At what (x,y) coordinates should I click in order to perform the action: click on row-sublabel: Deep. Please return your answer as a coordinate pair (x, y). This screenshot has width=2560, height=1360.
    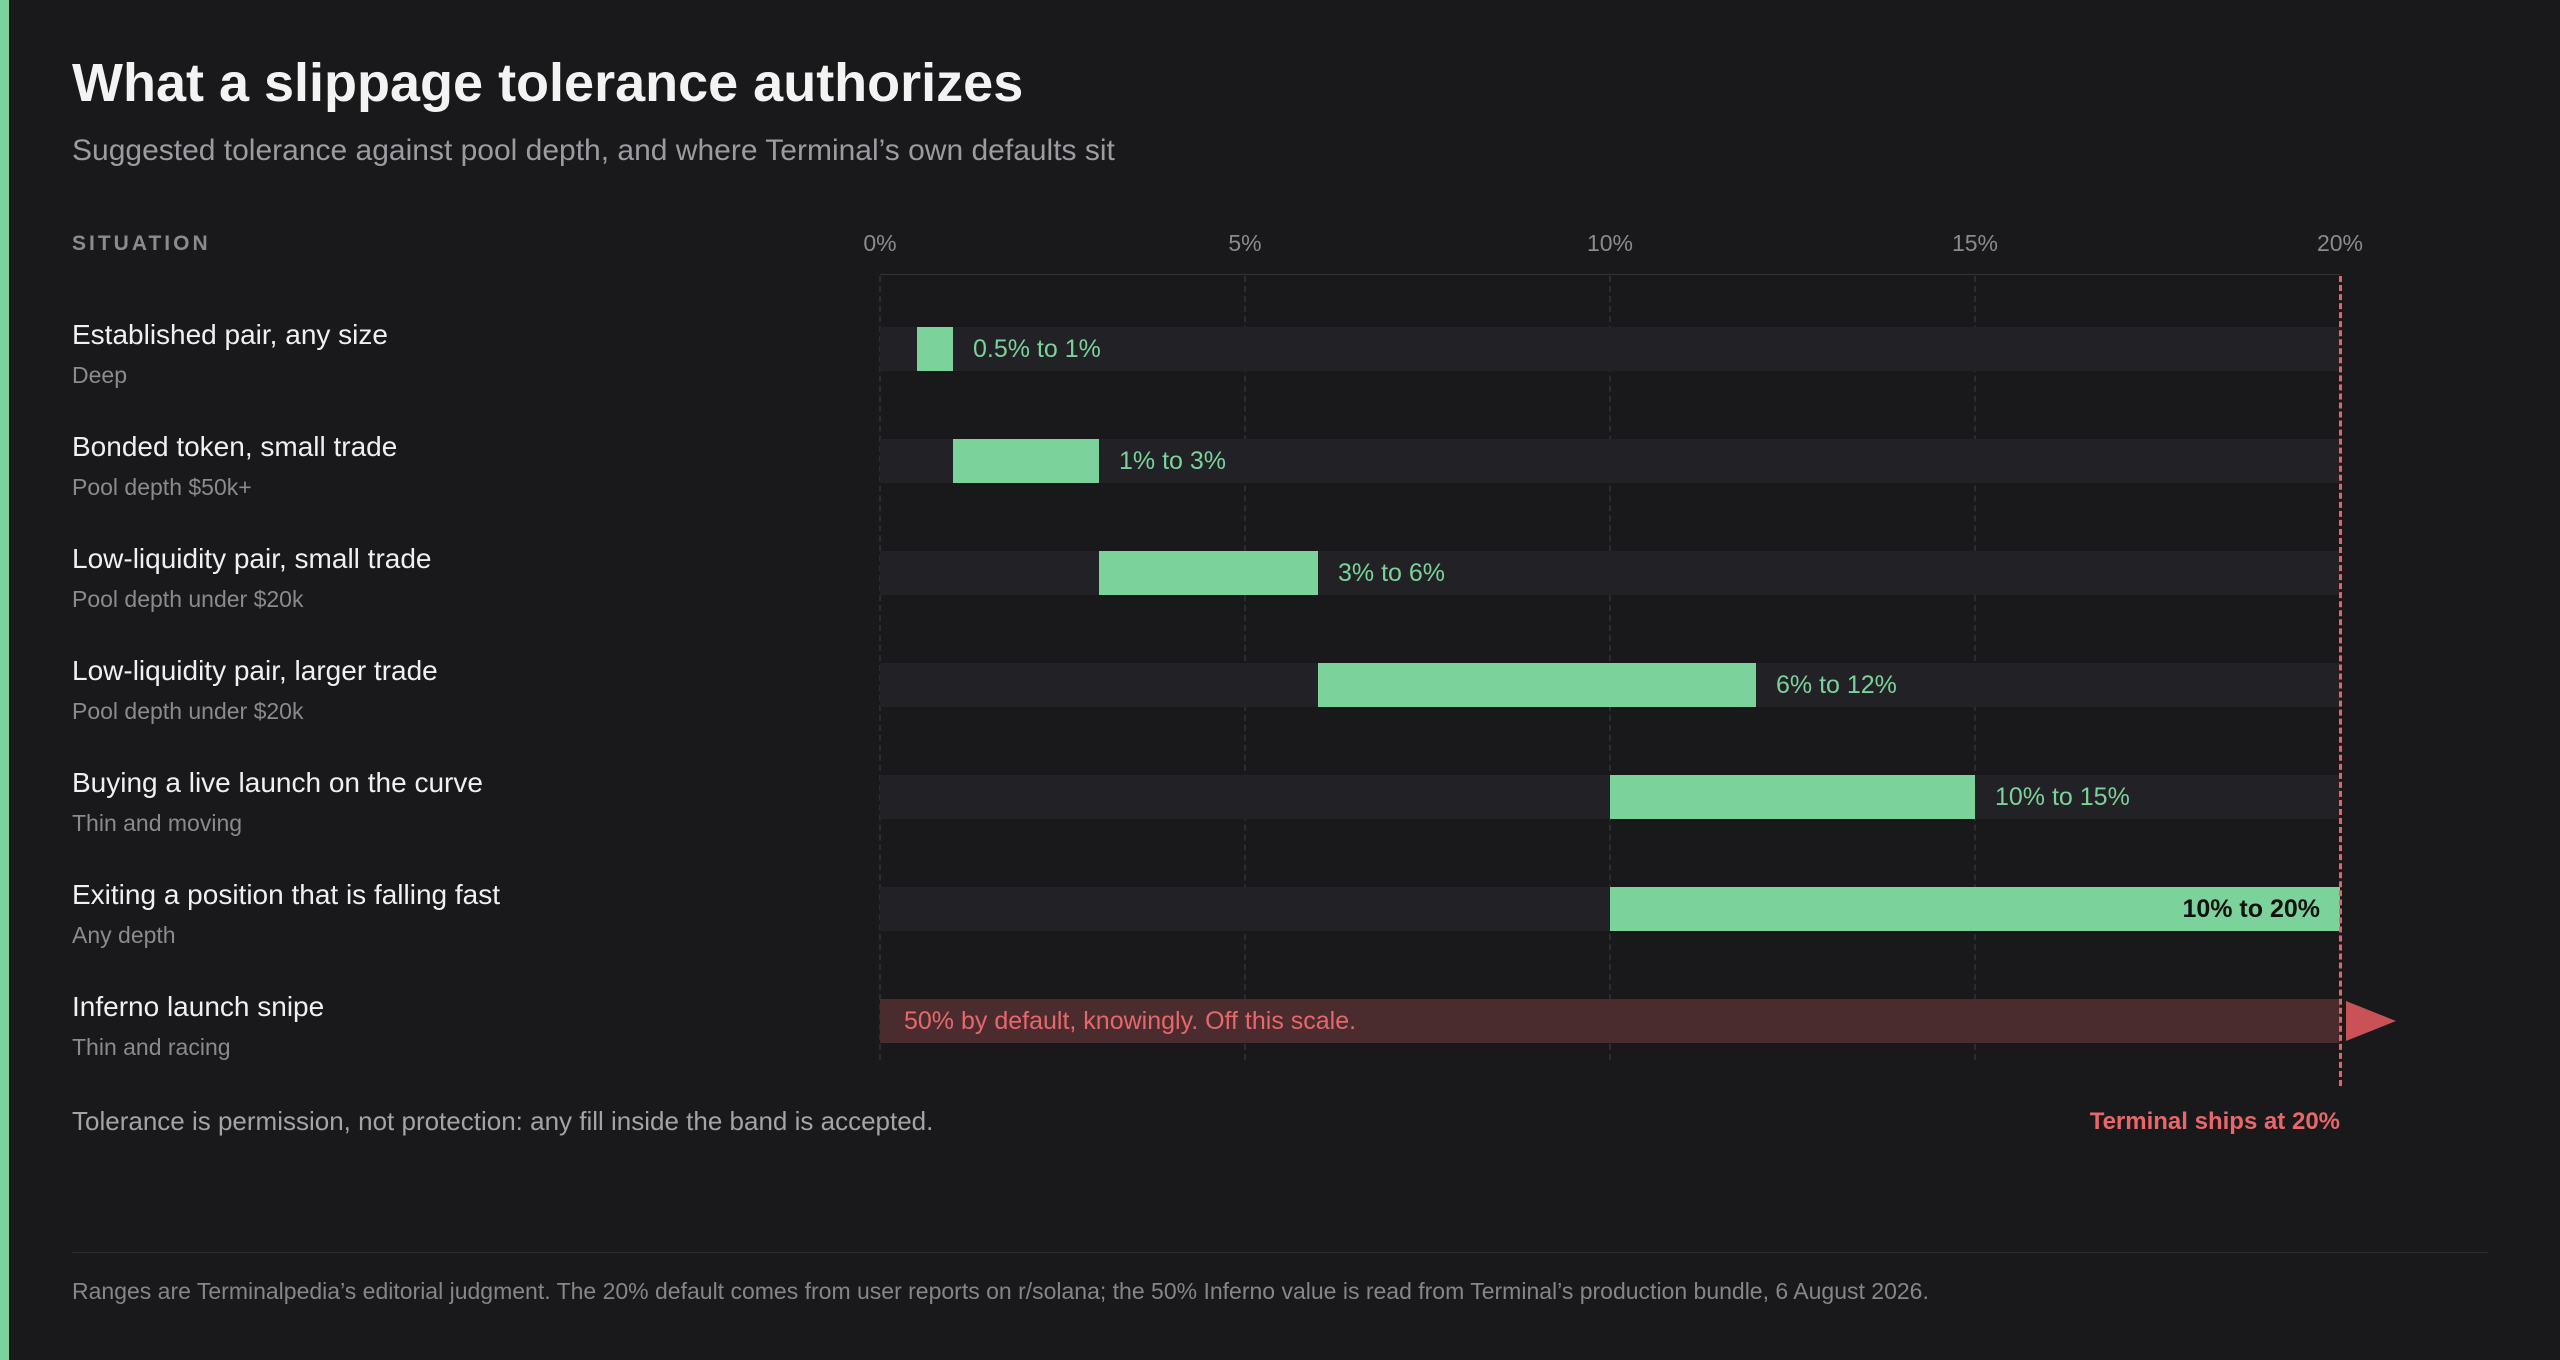
    Looking at the image, I should click on (99, 375).